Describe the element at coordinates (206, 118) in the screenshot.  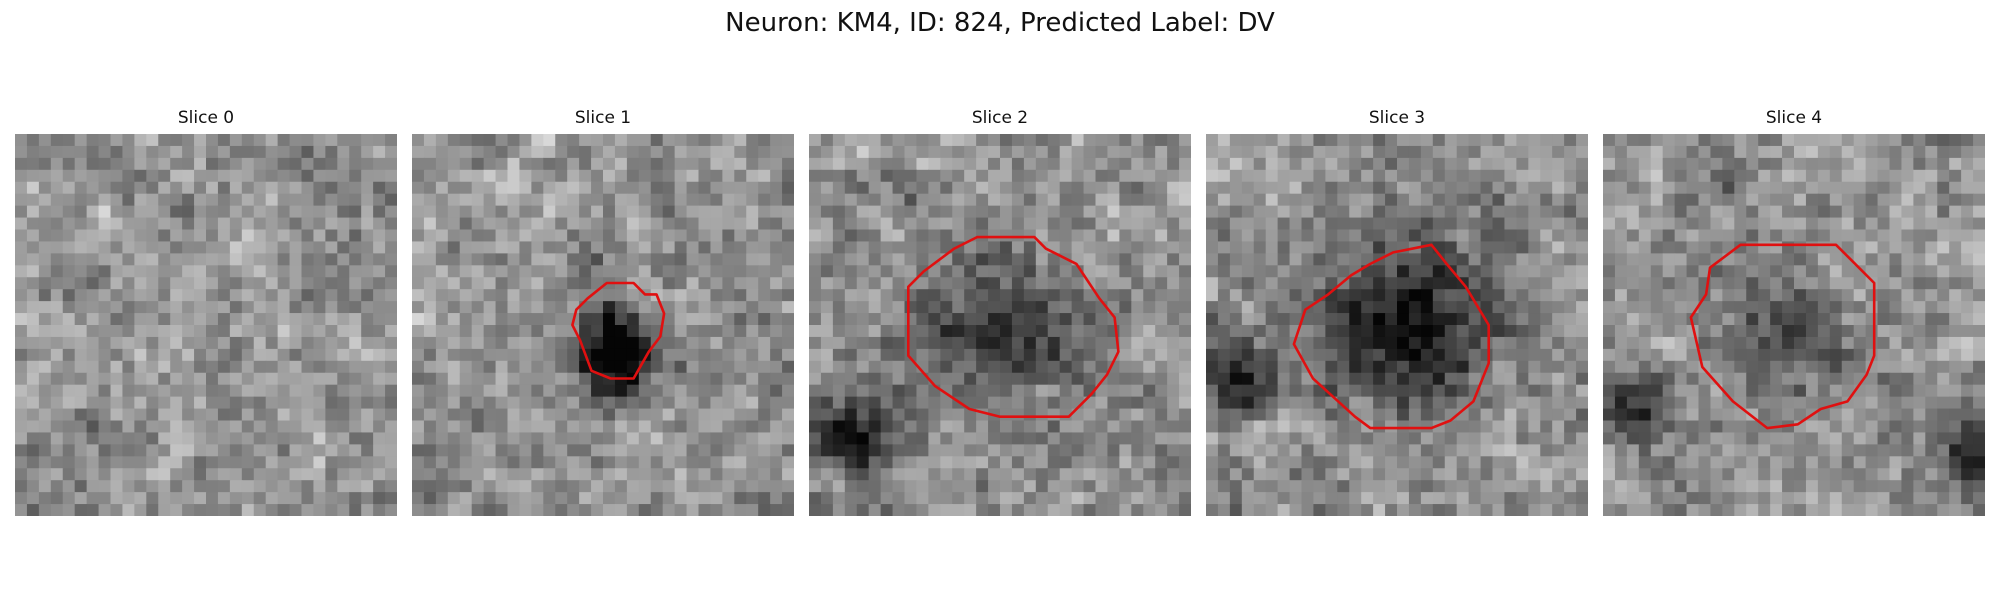
I see `slice-title-0: Slice 0` at that location.